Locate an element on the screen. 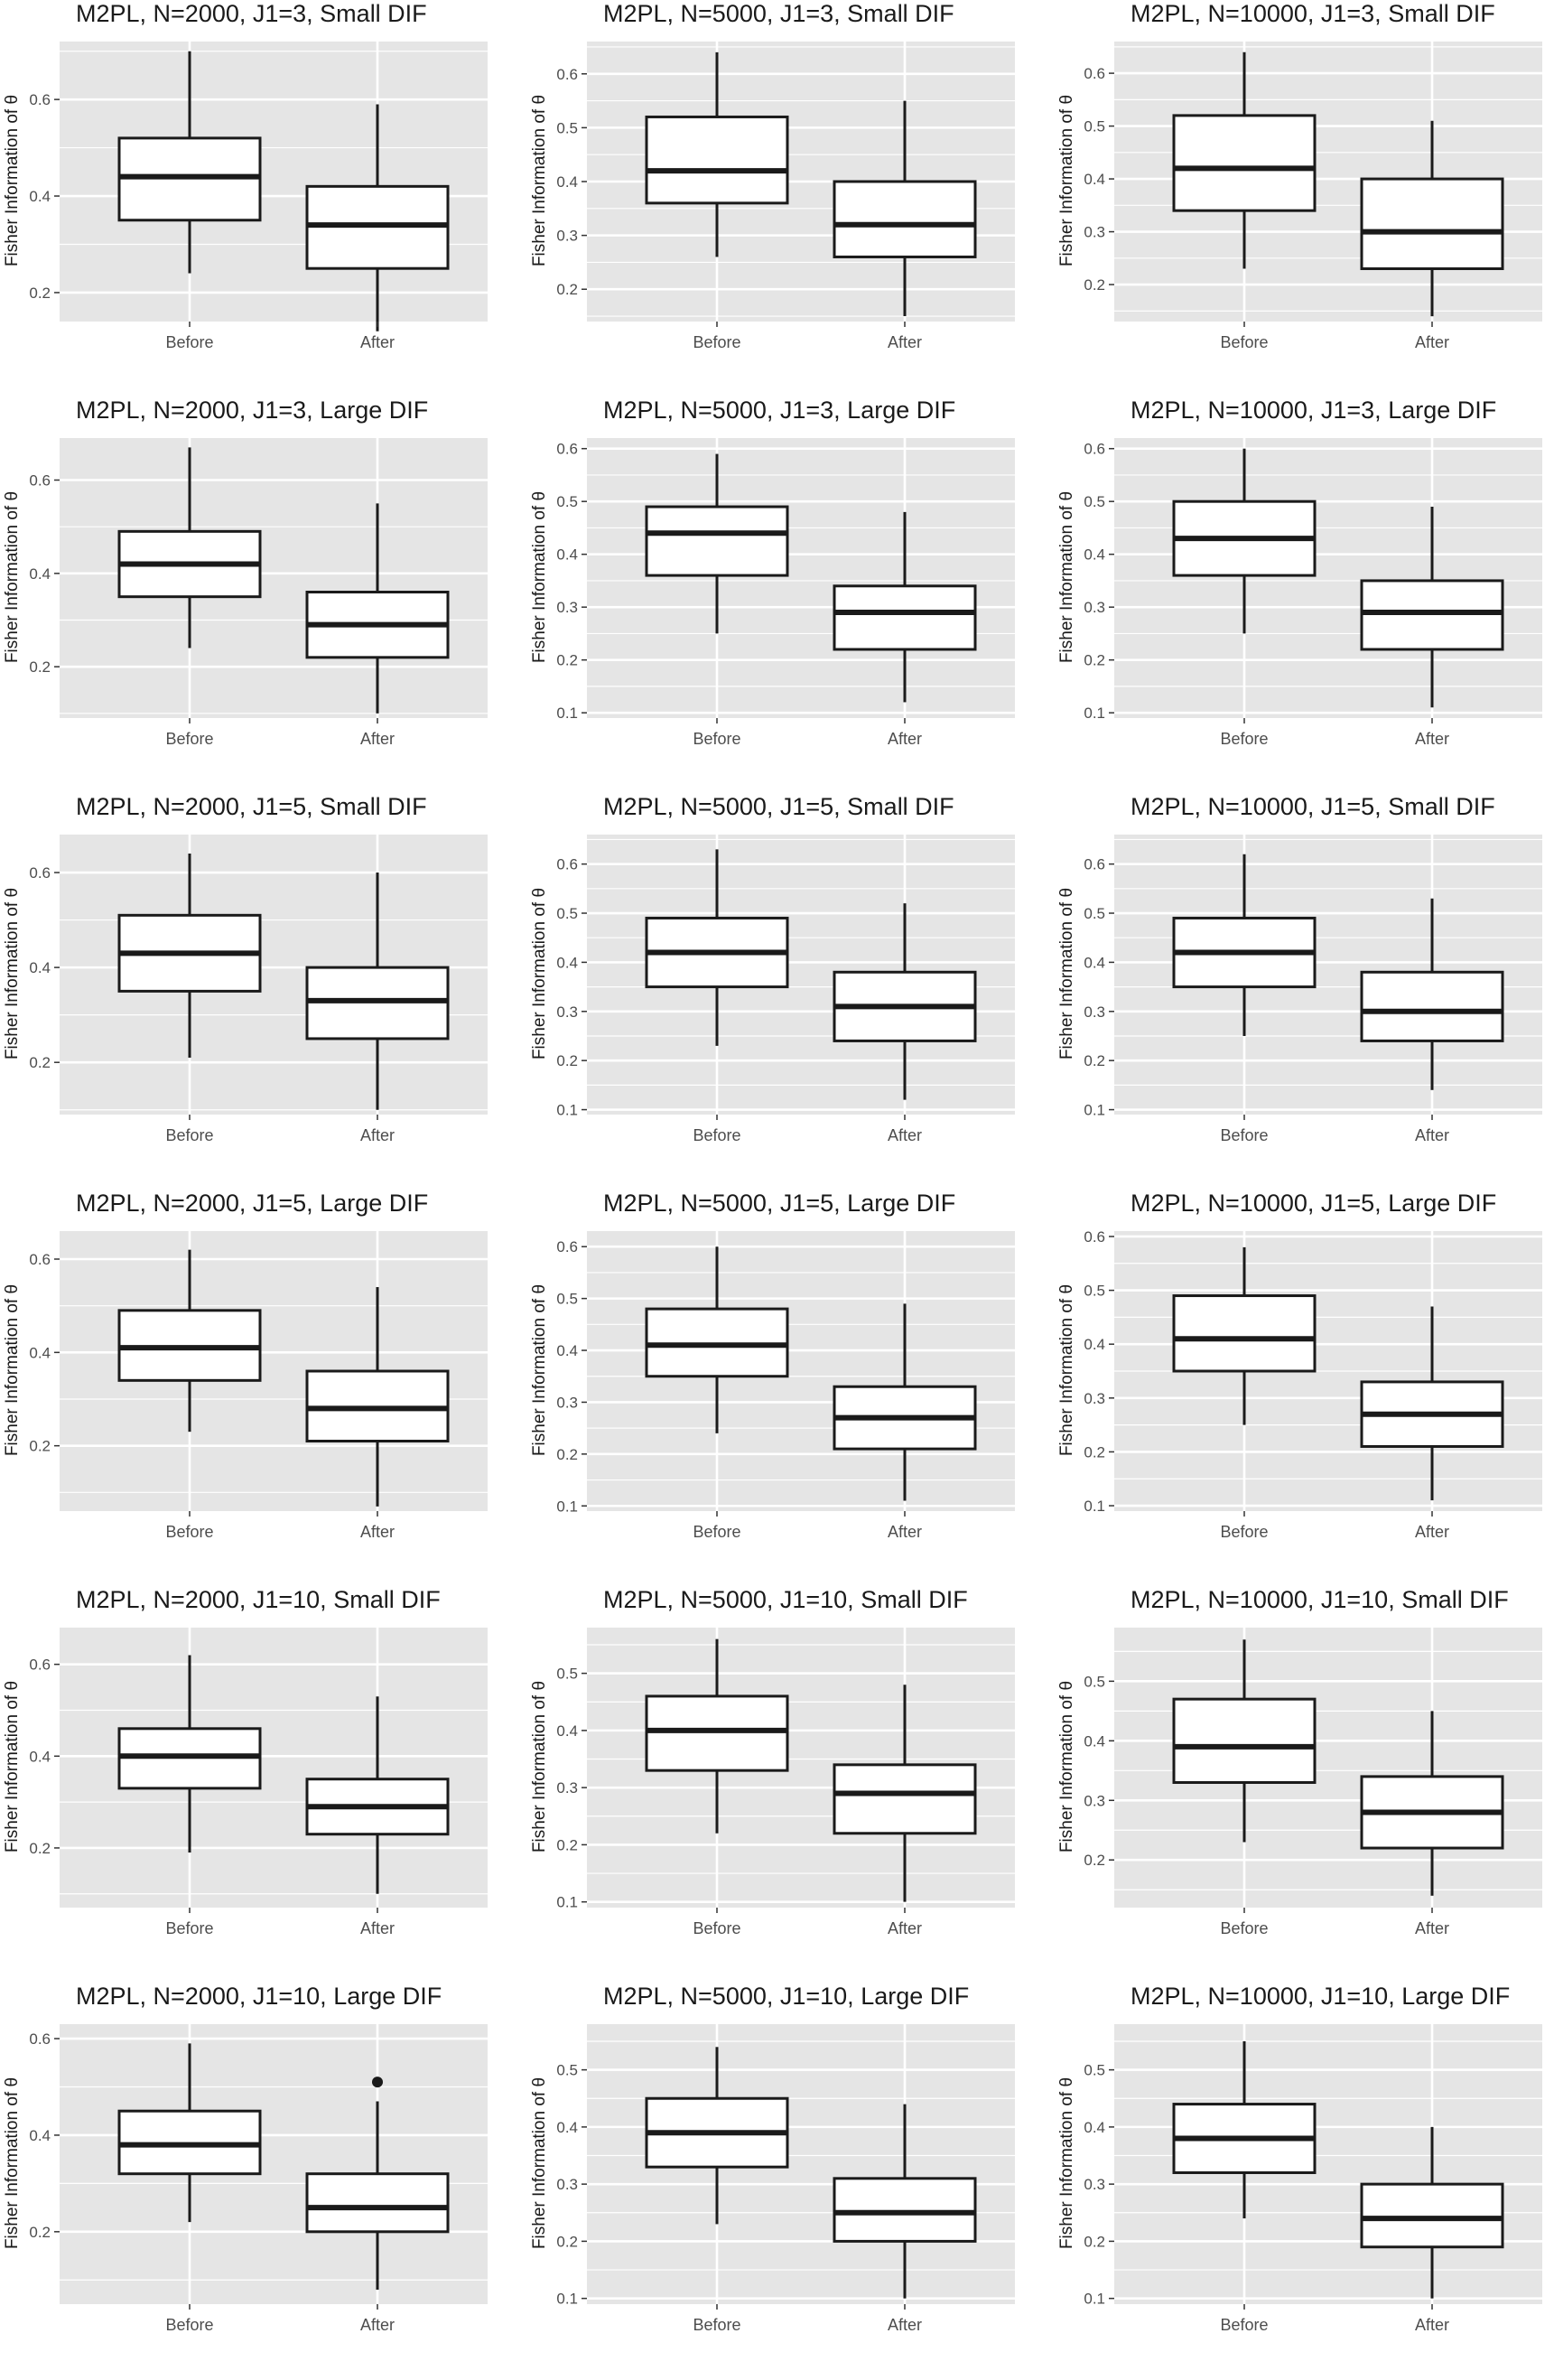 Image resolution: width=1554 pixels, height=2380 pixels. chart-title: M2PL, N=2000, J1=5, Large DIF is located at coordinates (253, 1203).